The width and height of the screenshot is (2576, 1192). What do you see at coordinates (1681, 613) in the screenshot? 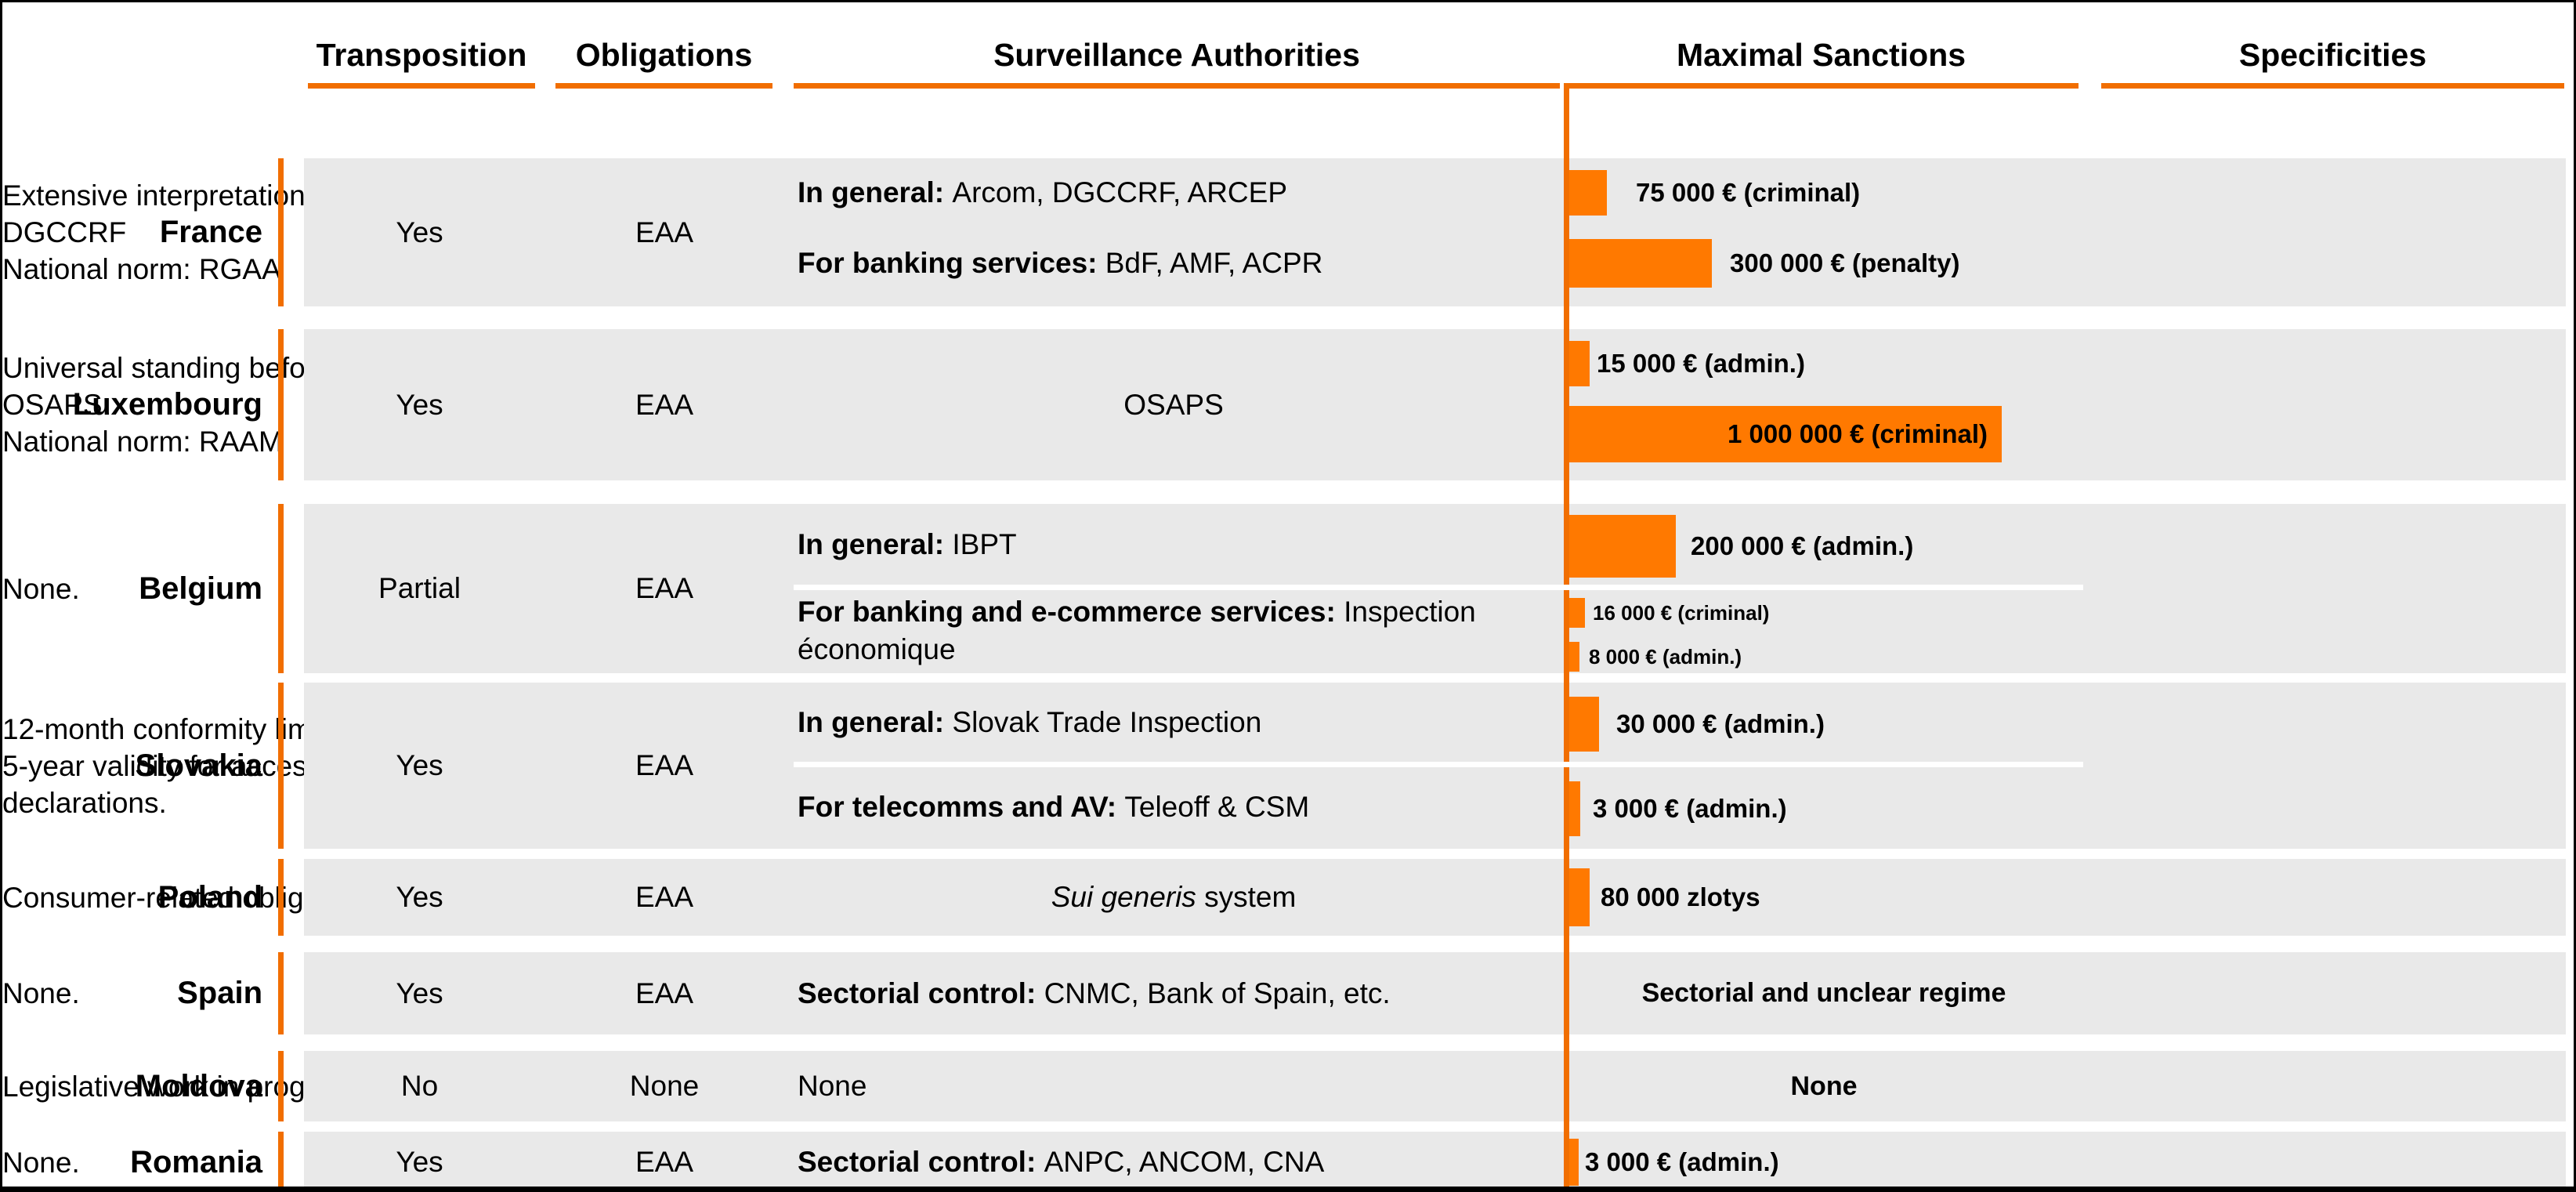
I see `sanction-label: 16 000 € (criminal)` at bounding box center [1681, 613].